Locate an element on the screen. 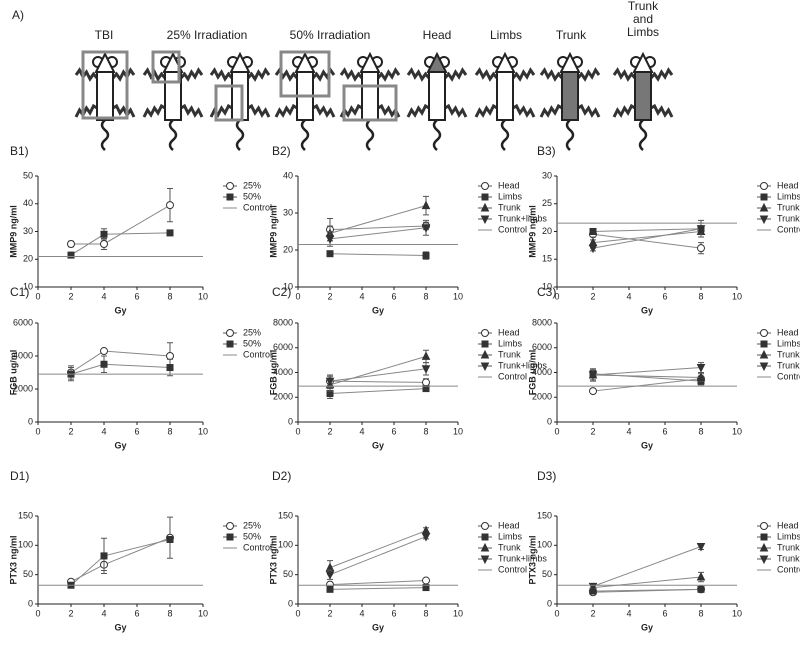 Image resolution: width=800 pixels, height=654 pixels. mouse-icon is located at coordinates (173, 100).